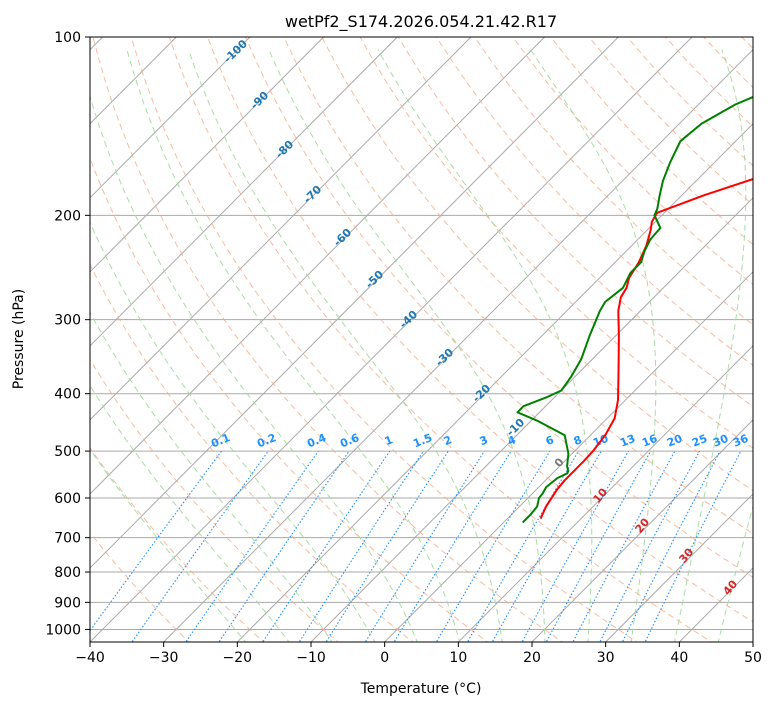 The width and height of the screenshot is (775, 708). I want to click on mixing-ratio-label: 13, so click(627, 441).